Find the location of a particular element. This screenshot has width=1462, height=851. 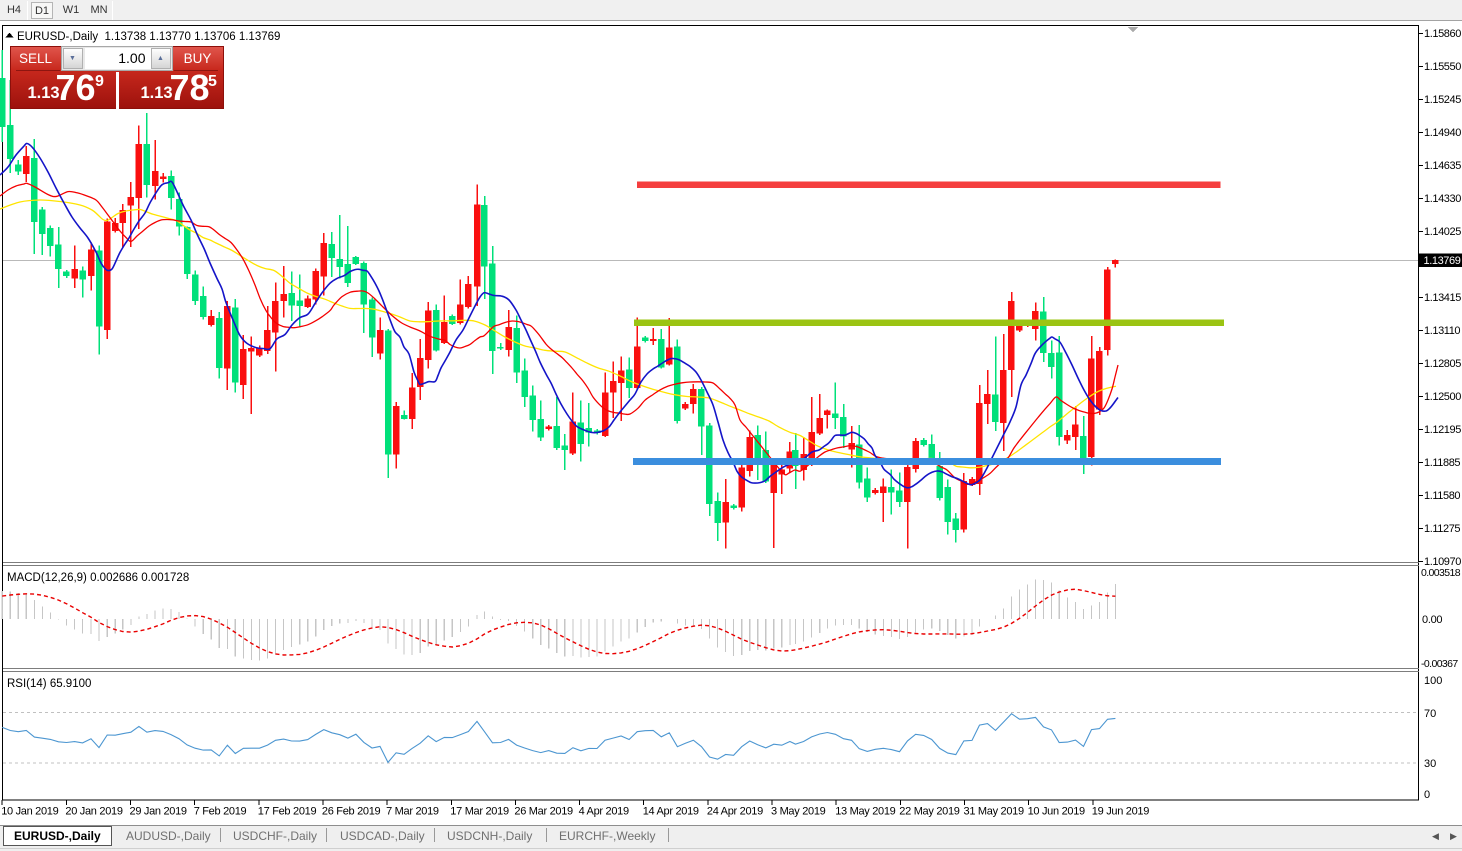

svg-text: 31 May 2019 is located at coordinates (994, 812).